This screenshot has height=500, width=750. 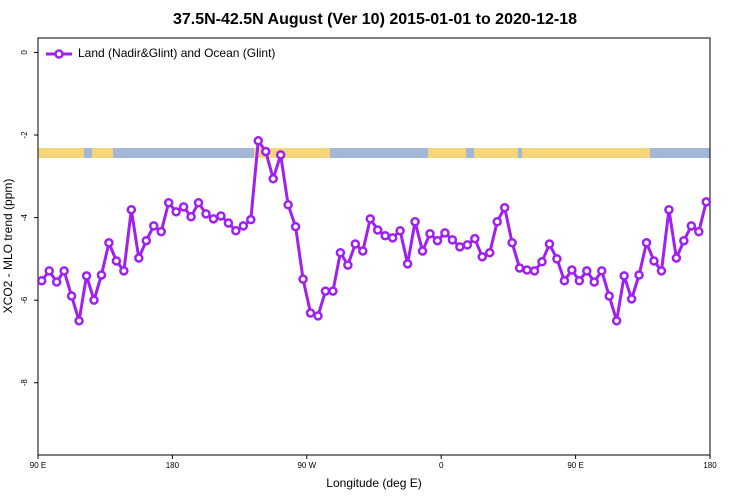 What do you see at coordinates (24, 217) in the screenshot?
I see `y-tick-label: -4` at bounding box center [24, 217].